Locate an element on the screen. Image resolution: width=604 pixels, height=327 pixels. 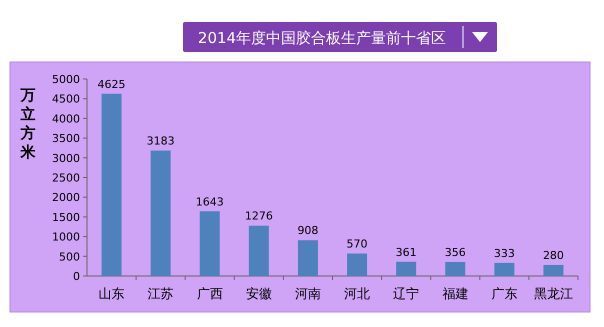
y-tick-label: 4000 is located at coordinates (66, 119).